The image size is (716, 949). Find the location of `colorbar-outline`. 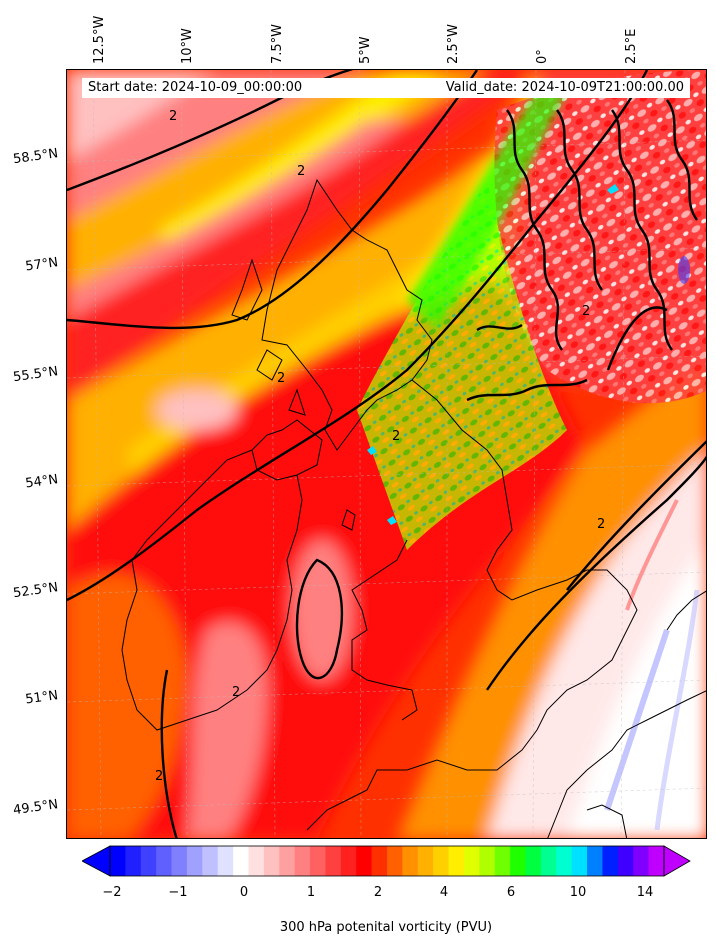

colorbar-outline is located at coordinates (387, 861).